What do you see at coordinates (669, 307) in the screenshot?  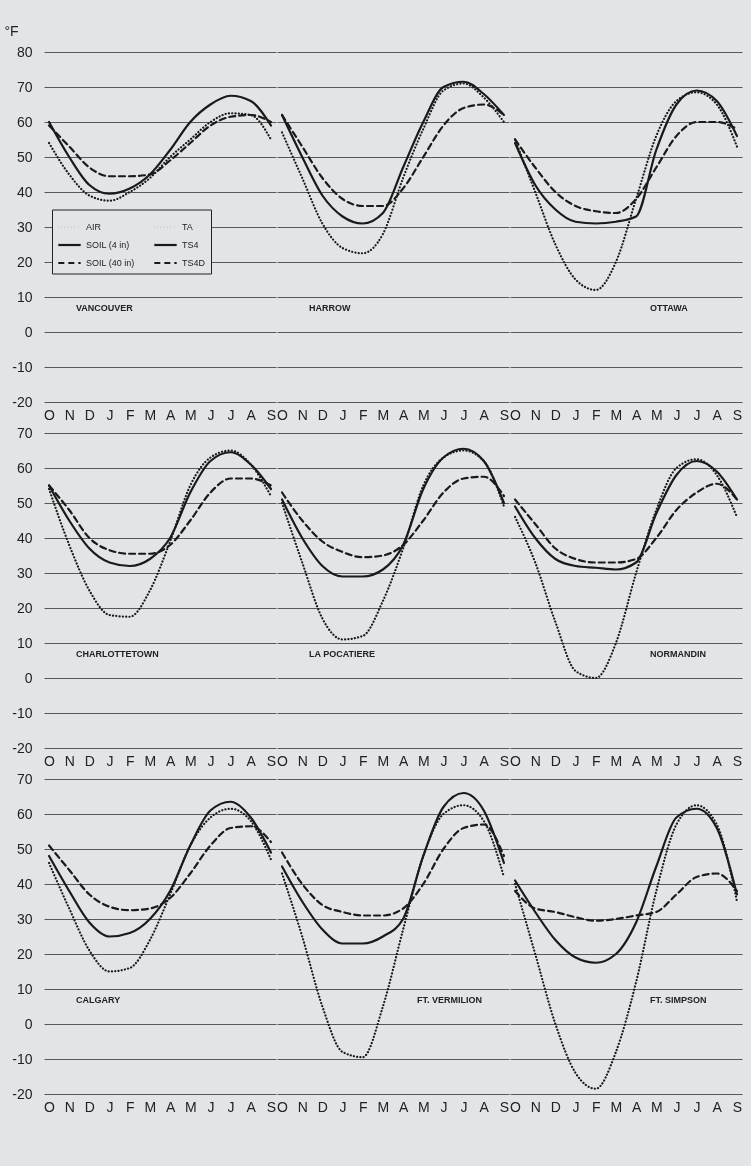 I see `text: OTTAWA` at bounding box center [669, 307].